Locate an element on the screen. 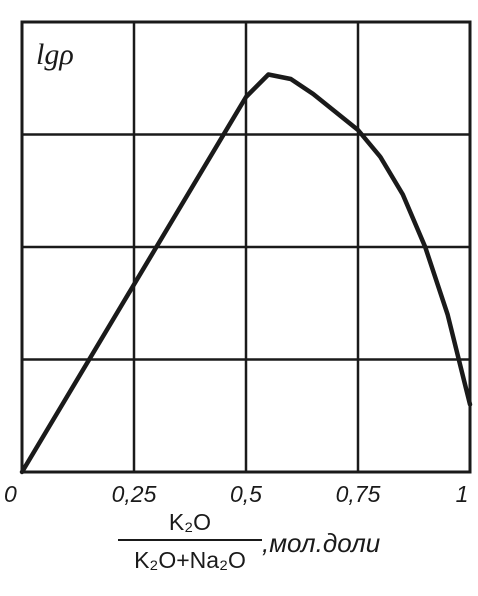 This screenshot has height=596, width=478. x-label-denominator: K₂O+Na₂O is located at coordinates (190, 560).